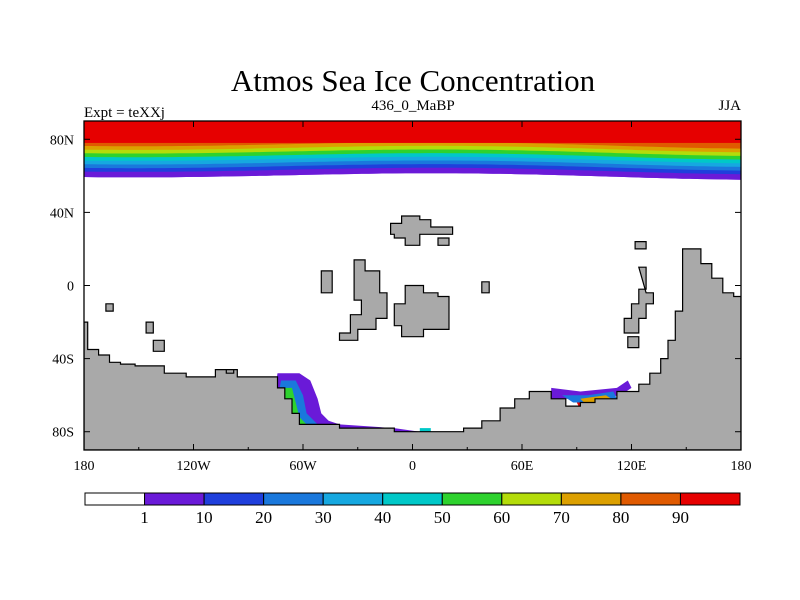 The image size is (800, 600). I want to click on colorbar-label: 70, so click(561, 517).